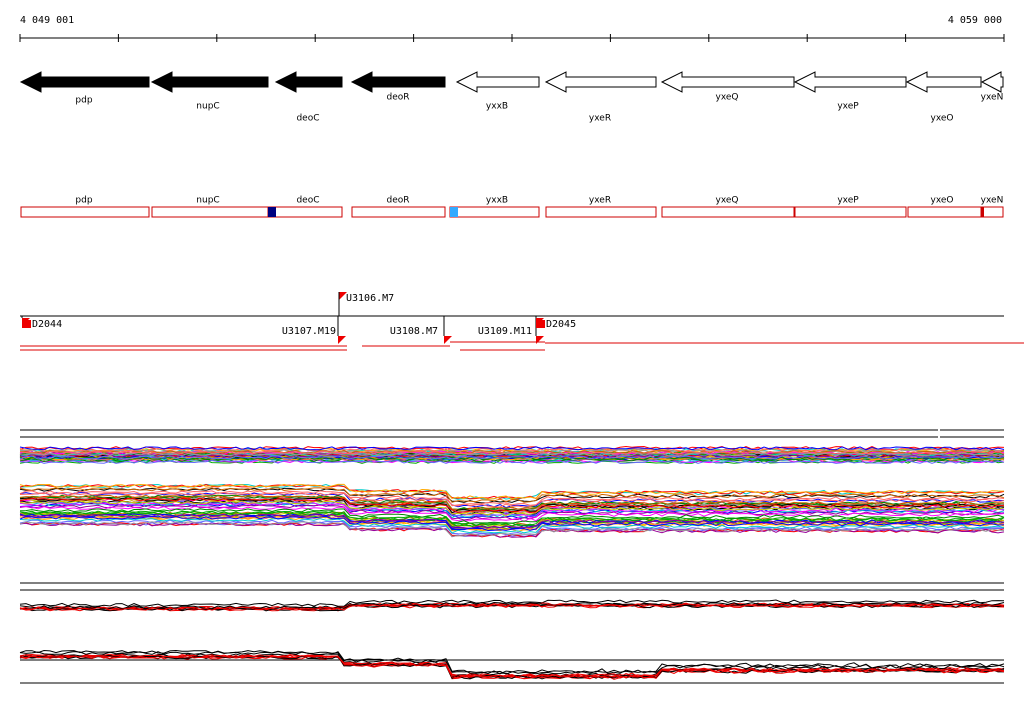 Image resolution: width=1024 pixels, height=714 pixels. I want to click on gene-label: pdp, so click(83, 101).